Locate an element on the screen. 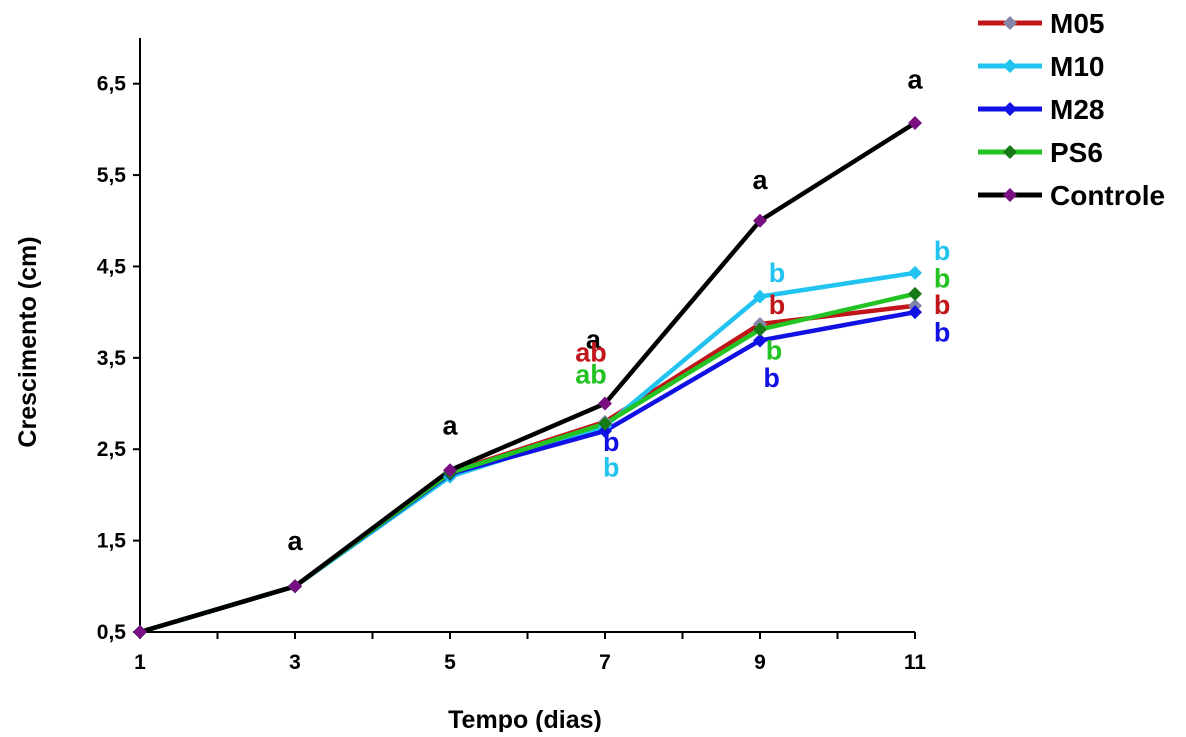 Image resolution: width=1186 pixels, height=737 pixels. y-tick-label: 2,5 is located at coordinates (112, 449).